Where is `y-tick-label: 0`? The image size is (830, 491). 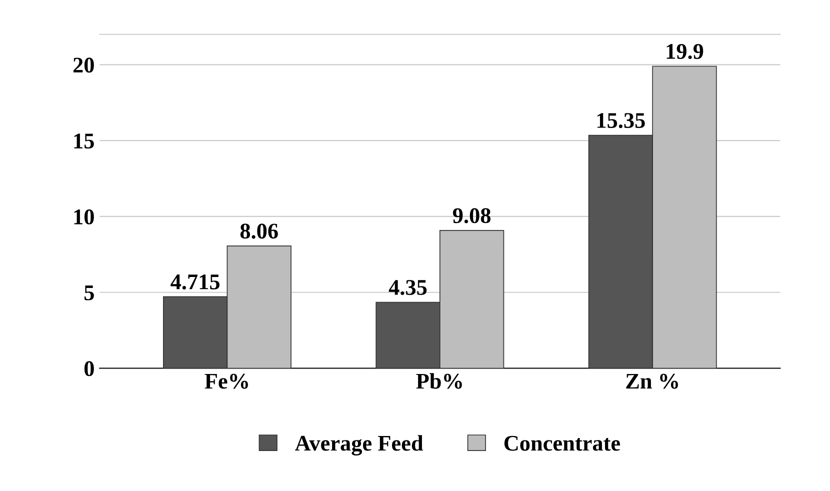 y-tick-label: 0 is located at coordinates (89, 368).